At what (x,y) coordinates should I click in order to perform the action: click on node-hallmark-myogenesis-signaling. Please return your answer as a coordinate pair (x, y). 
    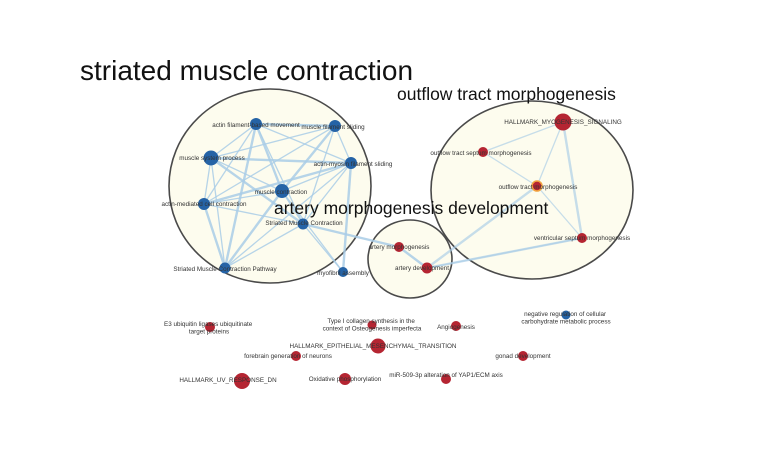
    Looking at the image, I should click on (563, 122).